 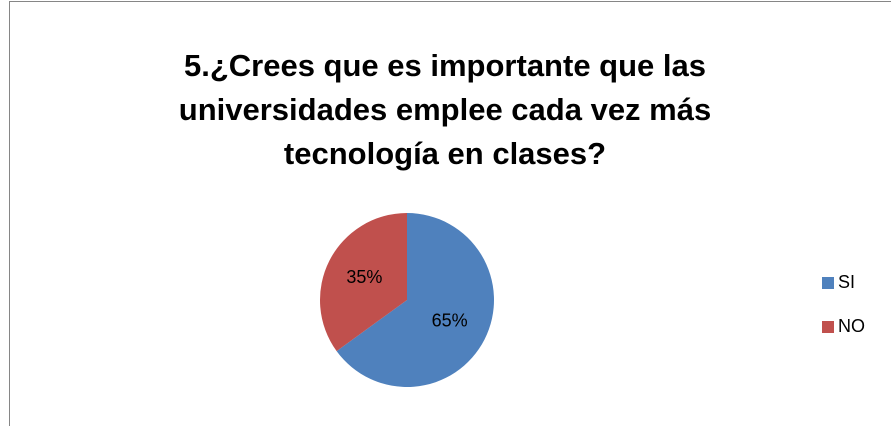 What do you see at coordinates (450, 320) in the screenshot?
I see `data-label: 65%` at bounding box center [450, 320].